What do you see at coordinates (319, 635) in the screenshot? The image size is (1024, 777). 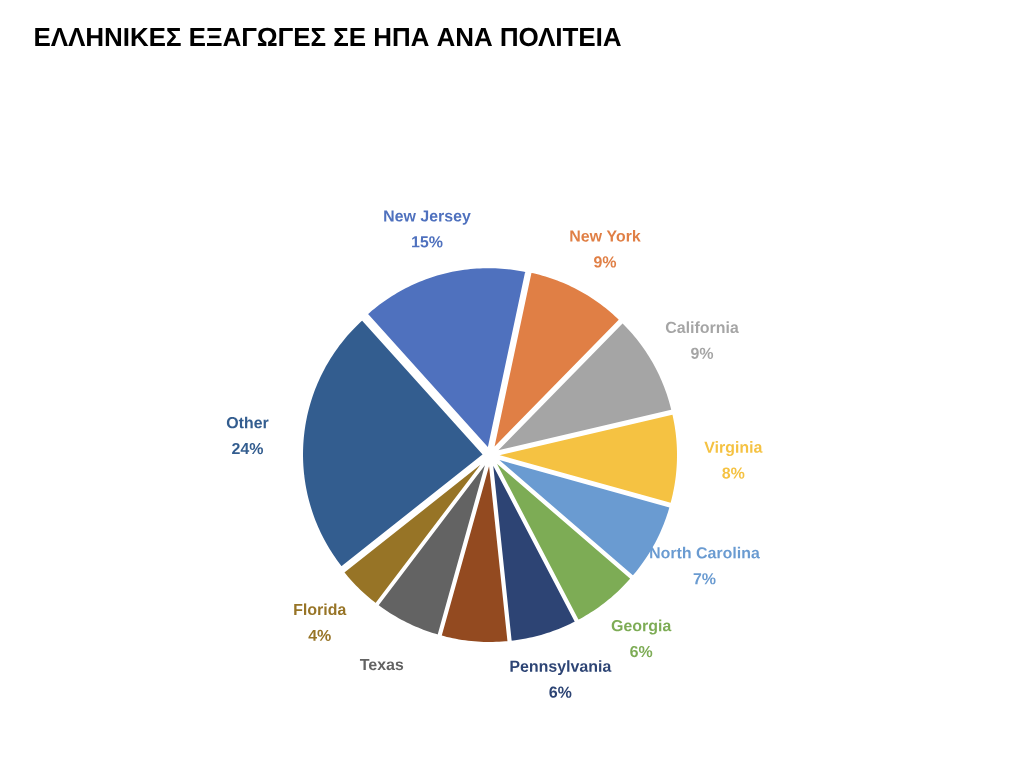 I see `data-label: 4%` at bounding box center [319, 635].